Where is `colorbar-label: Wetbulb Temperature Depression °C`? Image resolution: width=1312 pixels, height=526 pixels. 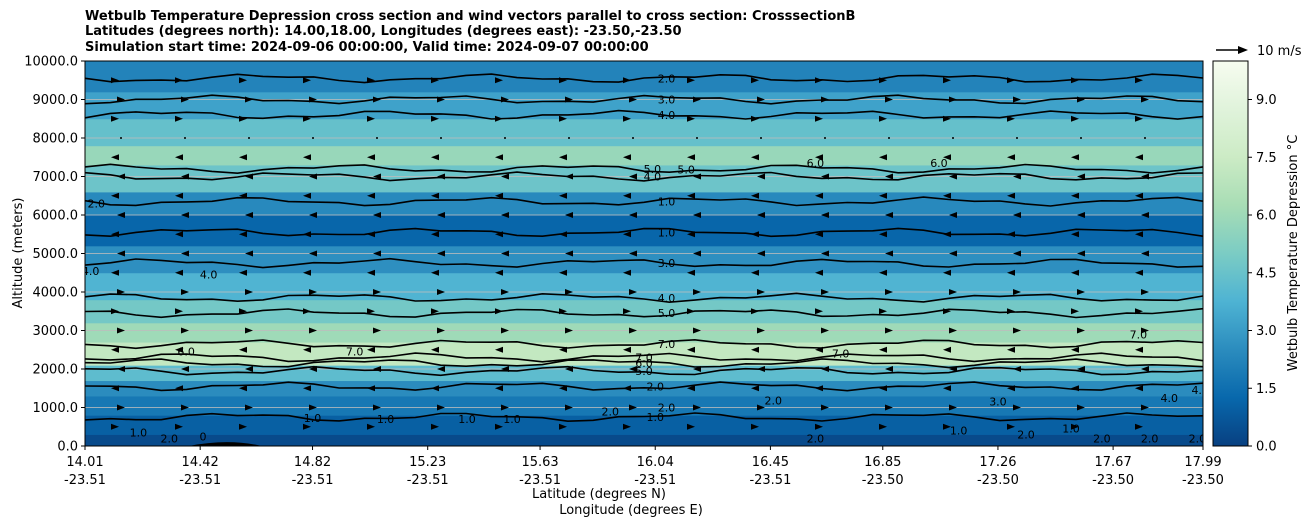
colorbar-label: Wetbulb Temperature Depression °C is located at coordinates (1293, 253).